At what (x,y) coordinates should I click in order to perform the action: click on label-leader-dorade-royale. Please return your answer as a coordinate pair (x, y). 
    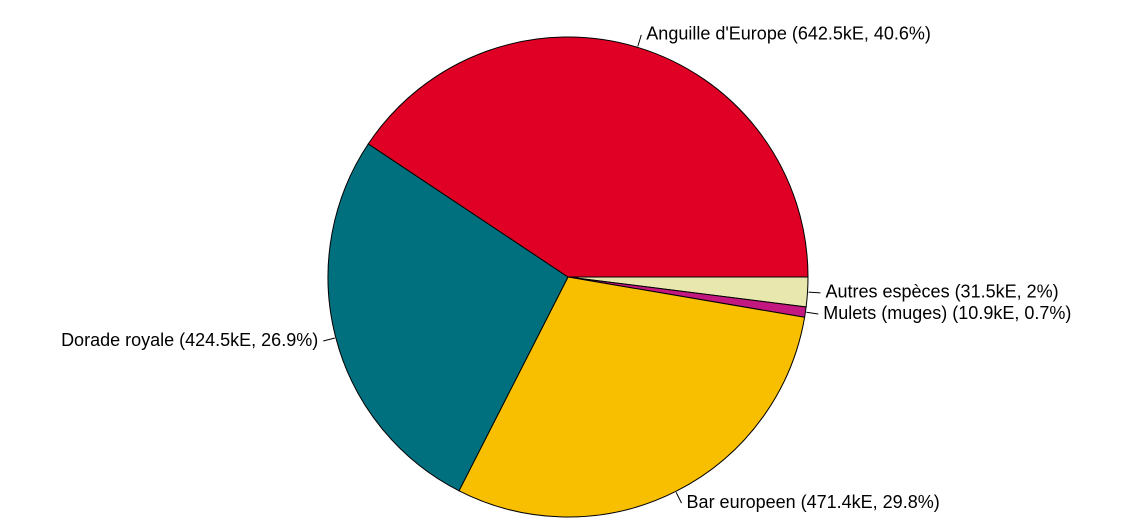
    Looking at the image, I should click on (329, 339).